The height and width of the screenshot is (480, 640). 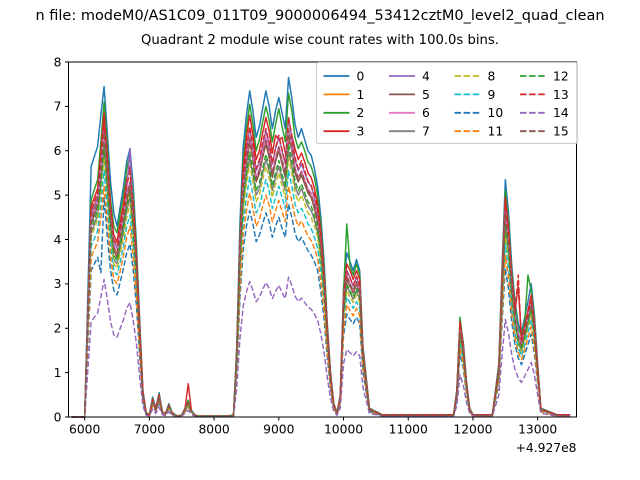 What do you see at coordinates (426, 113) in the screenshot?
I see `legend-label-6: 6` at bounding box center [426, 113].